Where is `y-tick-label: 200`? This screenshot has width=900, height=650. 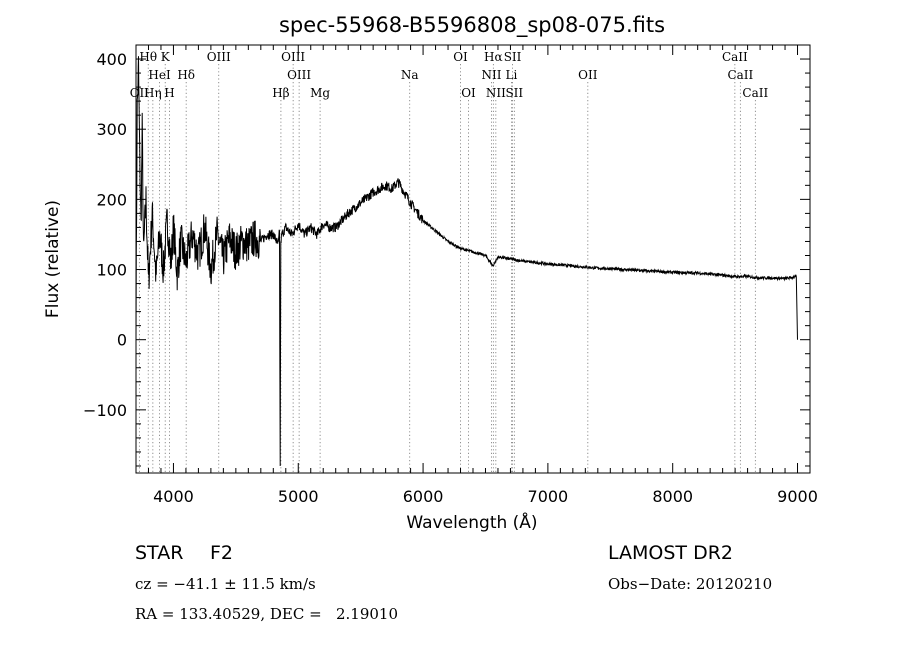 y-tick-label: 200 is located at coordinates (111, 199).